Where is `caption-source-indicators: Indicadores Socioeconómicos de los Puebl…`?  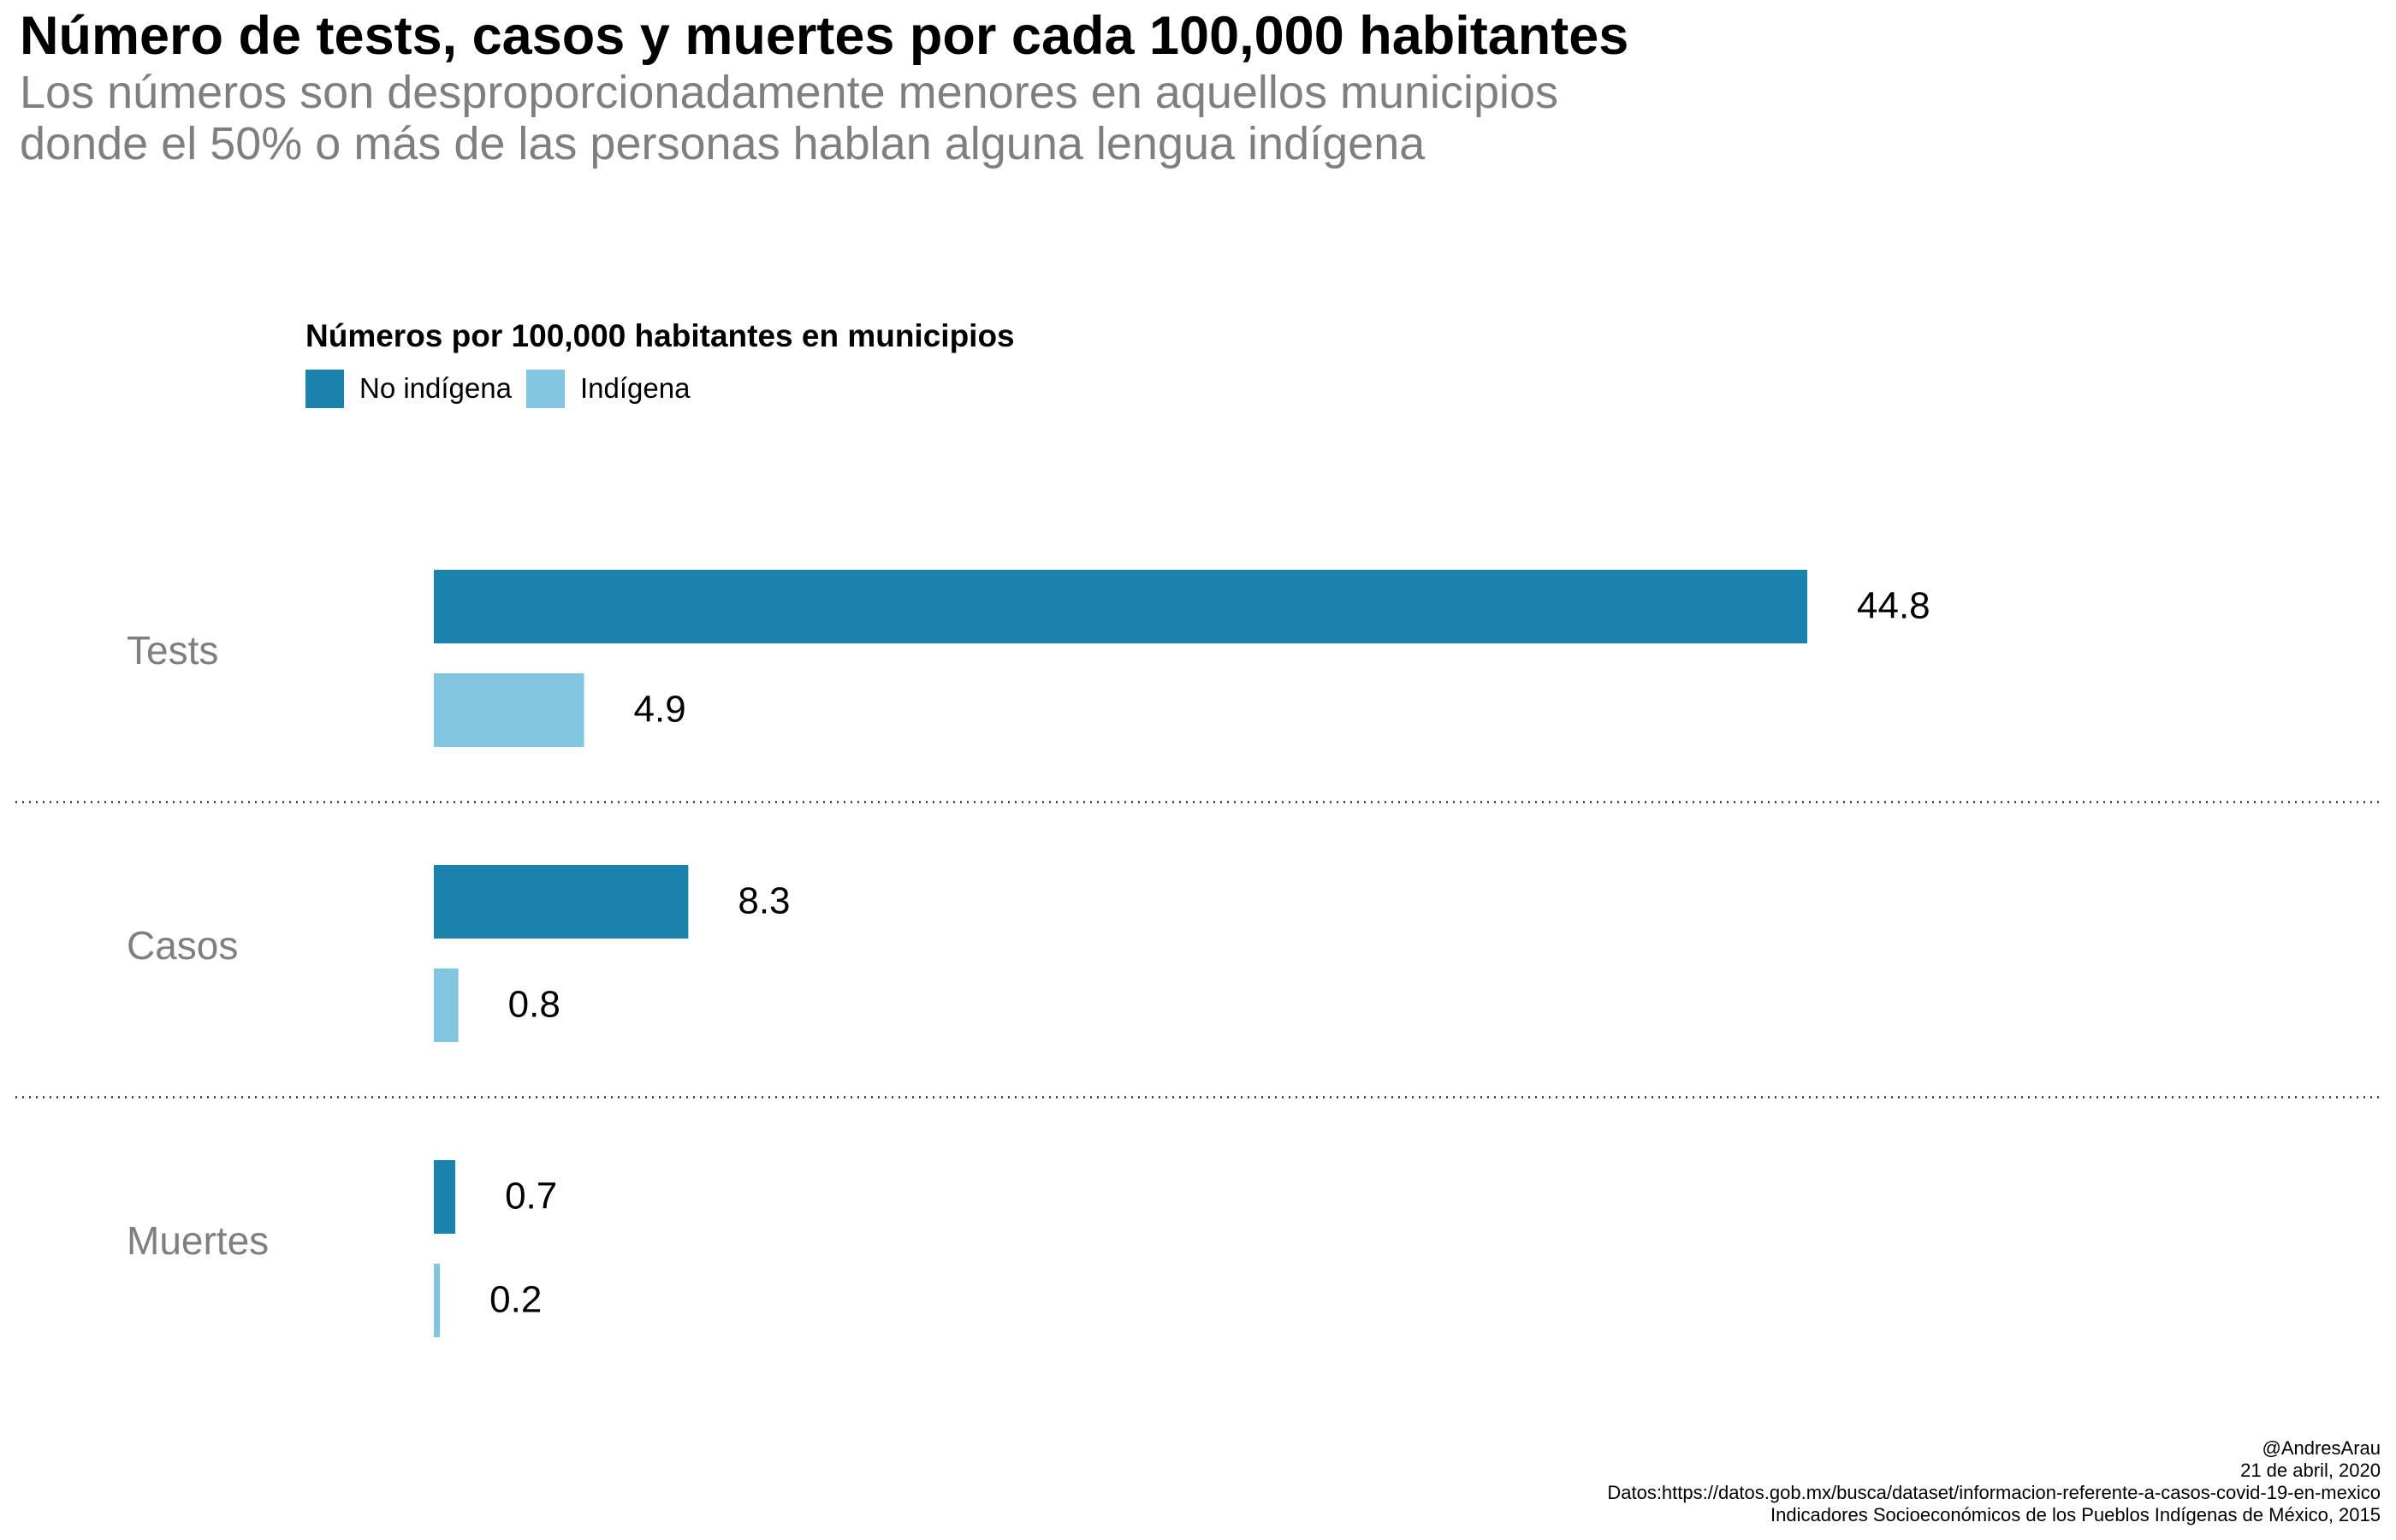 caption-source-indicators: Indicadores Socioeconómicos de los Puebl… is located at coordinates (2075, 1514).